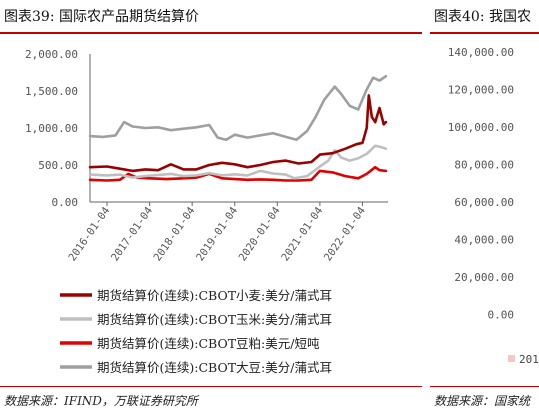 This screenshot has height=414, width=539. I want to click on y-axis: 0.00 500.00 1,000.00 1,500.00 2,000.00, so click(58, 128).